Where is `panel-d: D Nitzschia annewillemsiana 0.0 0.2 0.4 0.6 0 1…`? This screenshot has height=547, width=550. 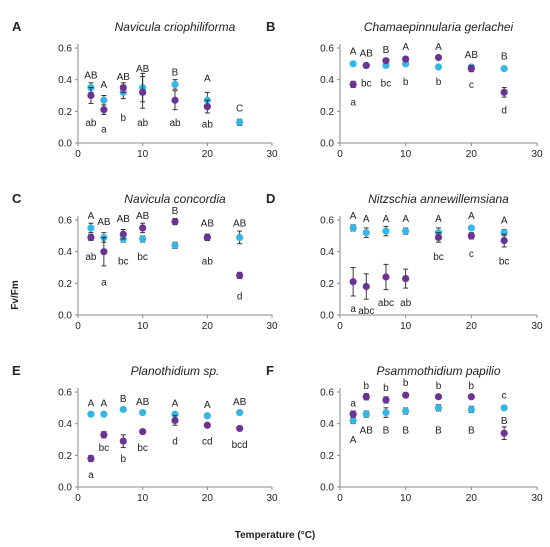
panel-d: D Nitzschia annewillemsiana 0.0 0.2 0.4 0.6 0 1… is located at coordinates (404, 261).